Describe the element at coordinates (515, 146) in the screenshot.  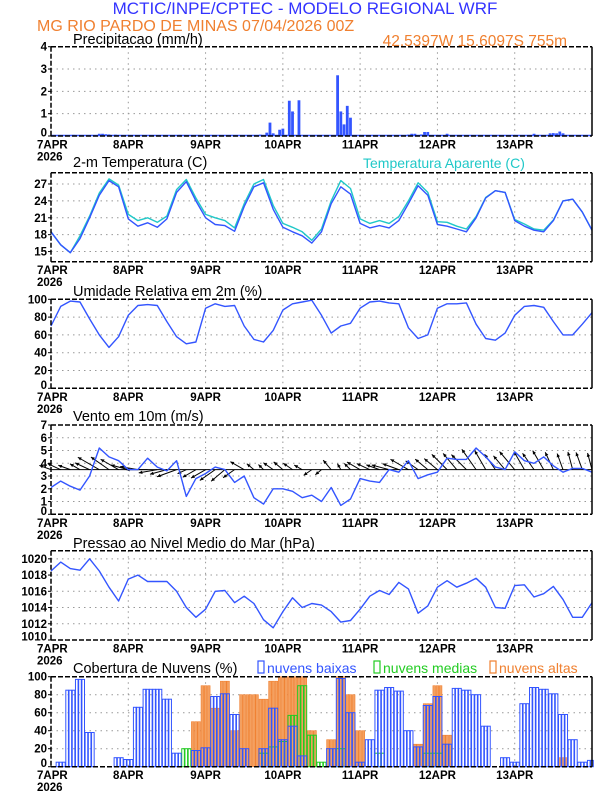
I see `x-tick-label: 13APR` at that location.